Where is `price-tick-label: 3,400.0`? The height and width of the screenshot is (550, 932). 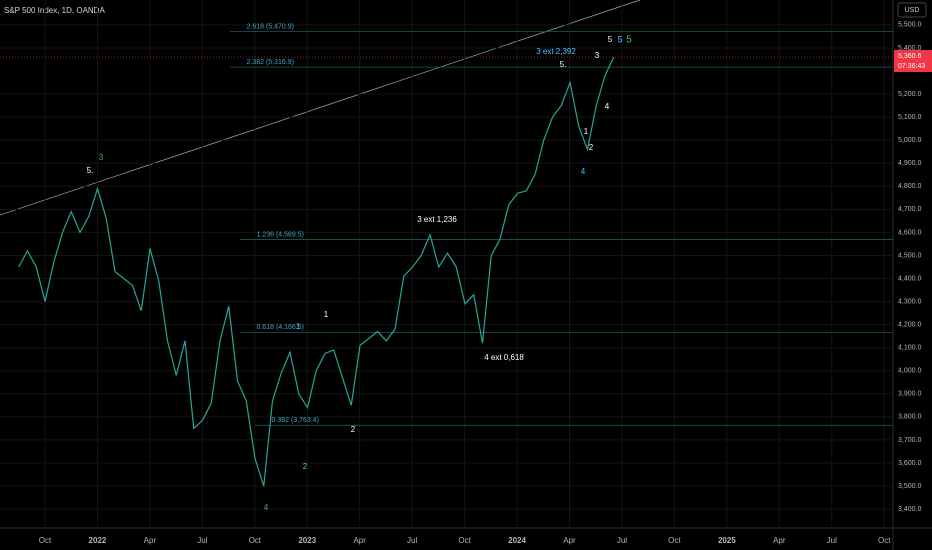 price-tick-label: 3,400.0 is located at coordinates (909, 509).